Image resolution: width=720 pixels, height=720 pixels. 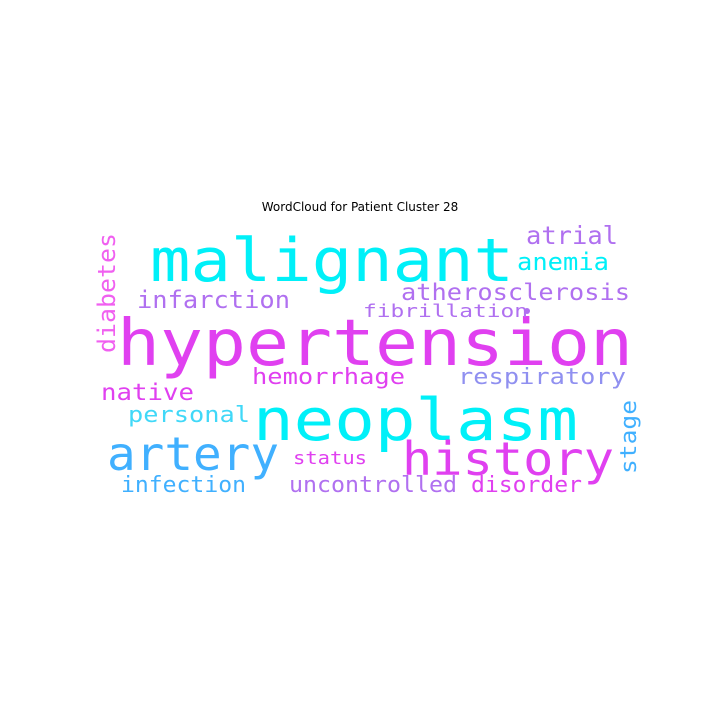 I want to click on word-infection: infection, so click(x=183, y=485).